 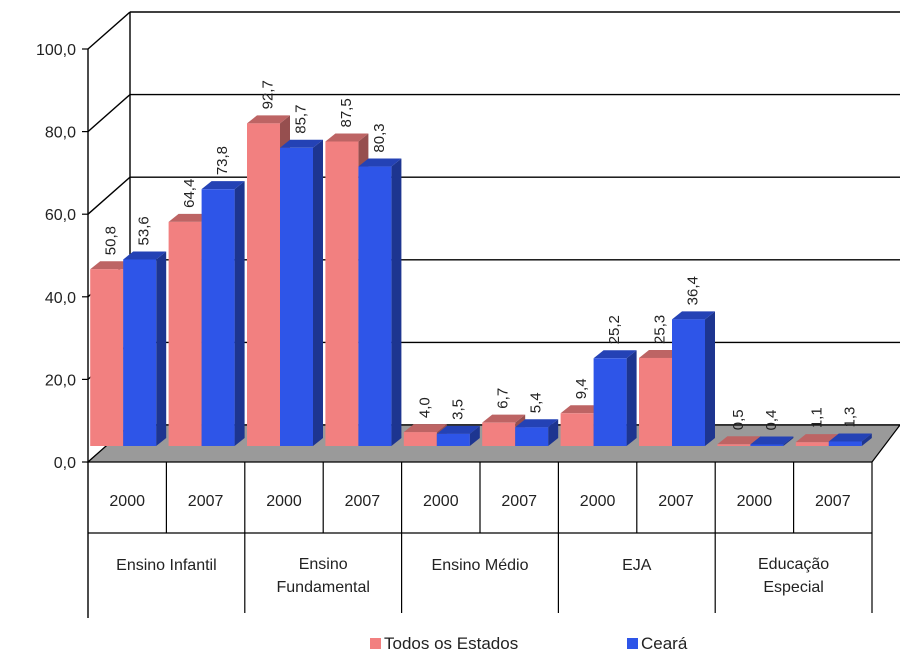 What do you see at coordinates (60, 133) in the screenshot?
I see `y-tick-label: 80,0` at bounding box center [60, 133].